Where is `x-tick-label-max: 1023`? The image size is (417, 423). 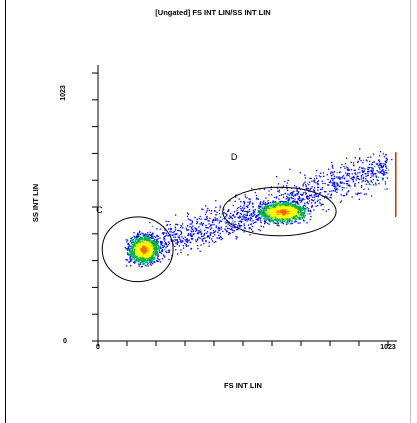 x-tick-label-max: 1023 is located at coordinates (388, 347).